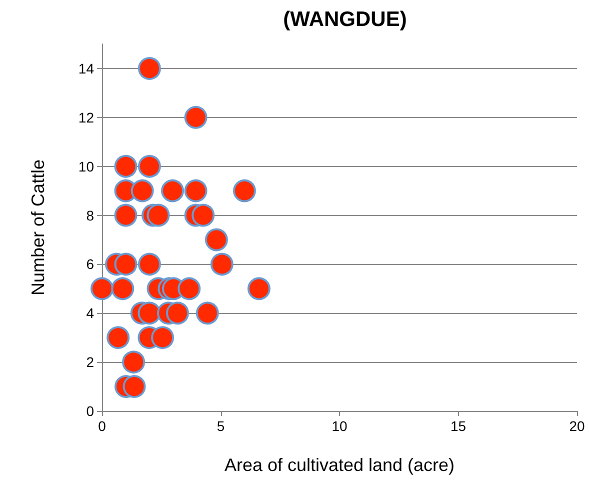  What do you see at coordinates (86, 117) in the screenshot?
I see `y-tick-label: 12` at bounding box center [86, 117].